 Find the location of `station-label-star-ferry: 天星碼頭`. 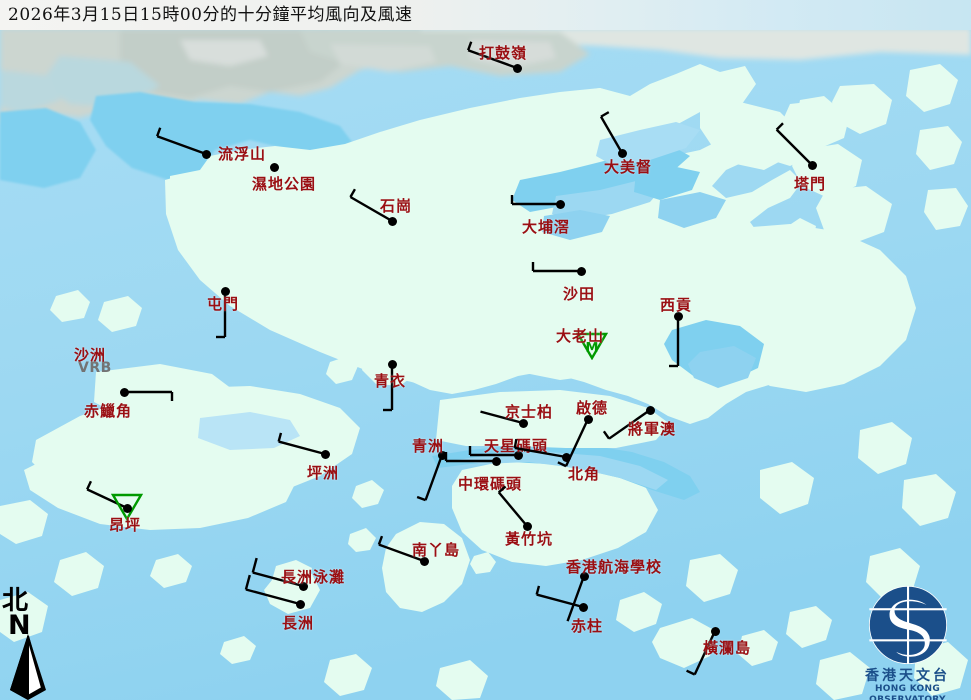

station-label-star-ferry: 天星碼頭 is located at coordinates (516, 446).